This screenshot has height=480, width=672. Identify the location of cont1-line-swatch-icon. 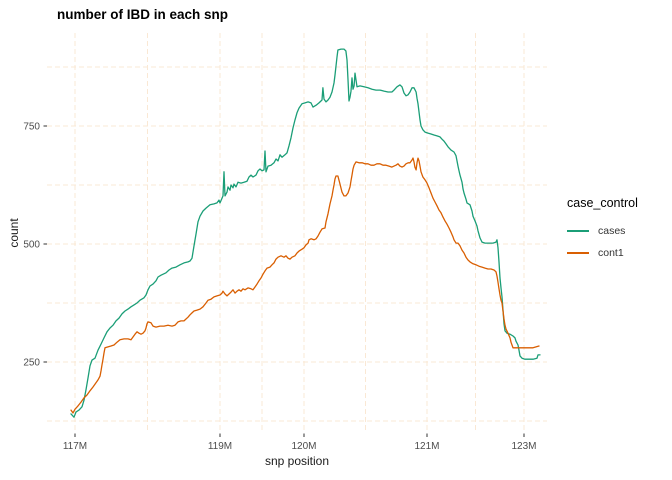
(578, 253).